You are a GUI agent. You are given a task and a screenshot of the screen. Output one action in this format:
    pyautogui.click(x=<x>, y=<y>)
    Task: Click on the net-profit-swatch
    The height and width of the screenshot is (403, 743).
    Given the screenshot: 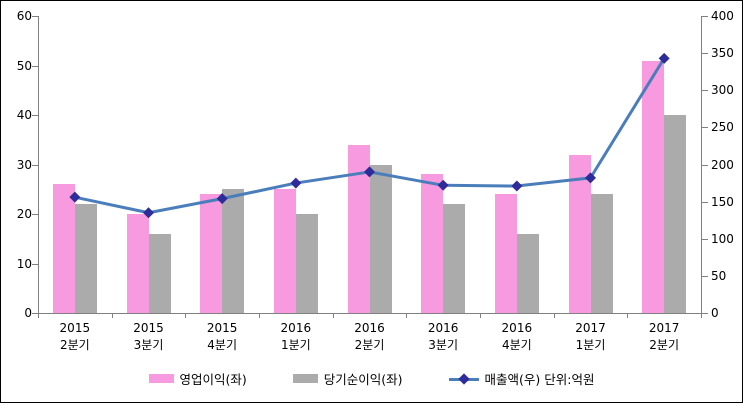 What is the action you would take?
    pyautogui.click(x=305, y=378)
    